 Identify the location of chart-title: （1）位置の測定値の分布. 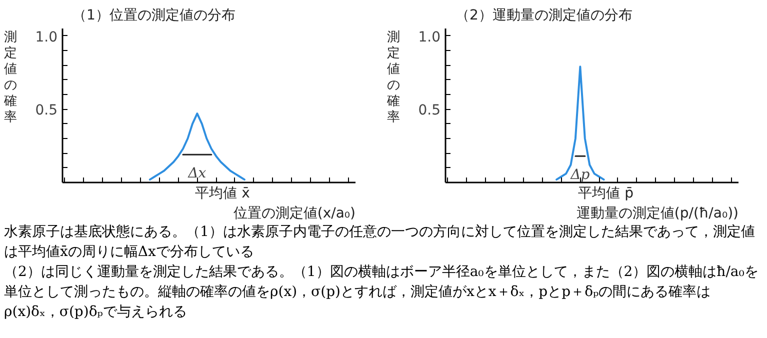
(154, 16).